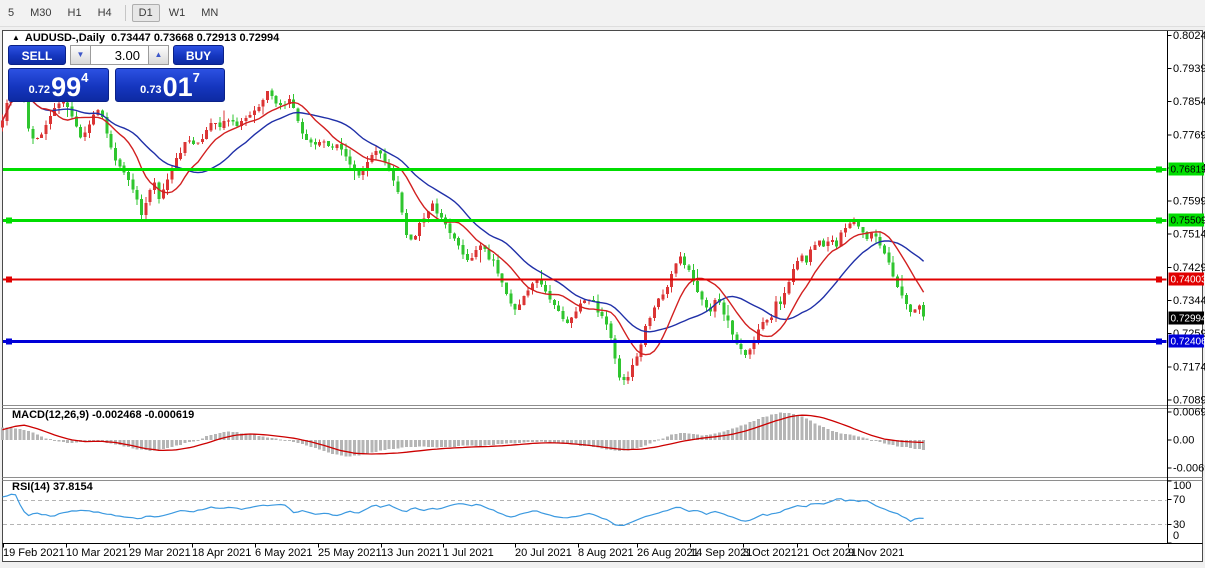  I want to click on svg-text: 0.72994, so click(1188, 319).